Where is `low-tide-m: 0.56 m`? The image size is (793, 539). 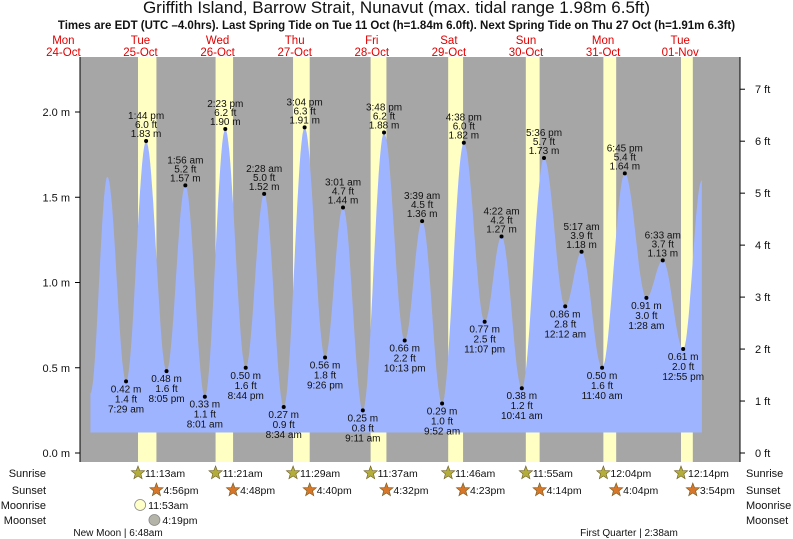 low-tide-m: 0.56 m is located at coordinates (325, 366).